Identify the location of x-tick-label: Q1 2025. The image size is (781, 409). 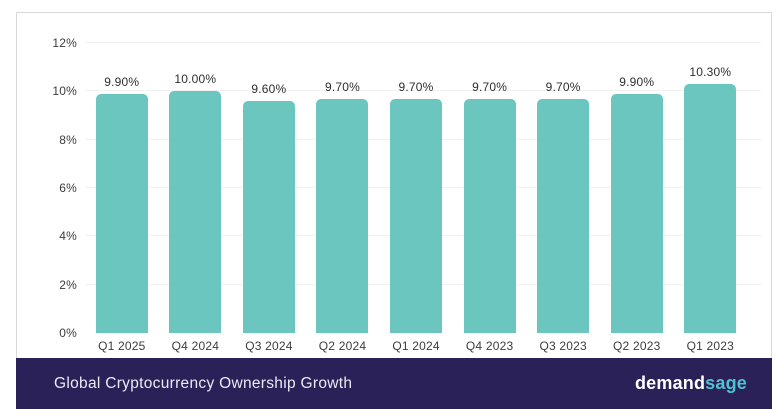
(122, 346).